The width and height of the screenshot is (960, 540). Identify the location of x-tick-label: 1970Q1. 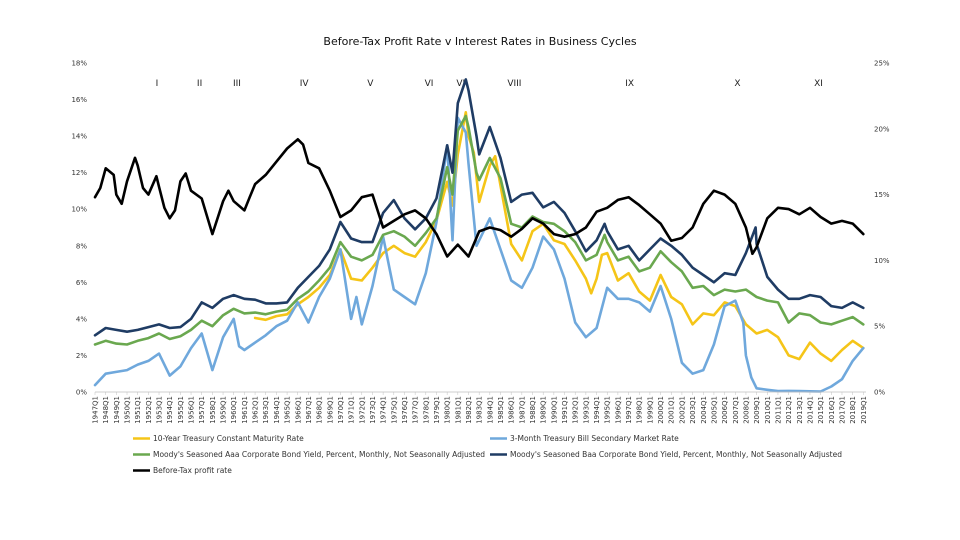
(341, 410).